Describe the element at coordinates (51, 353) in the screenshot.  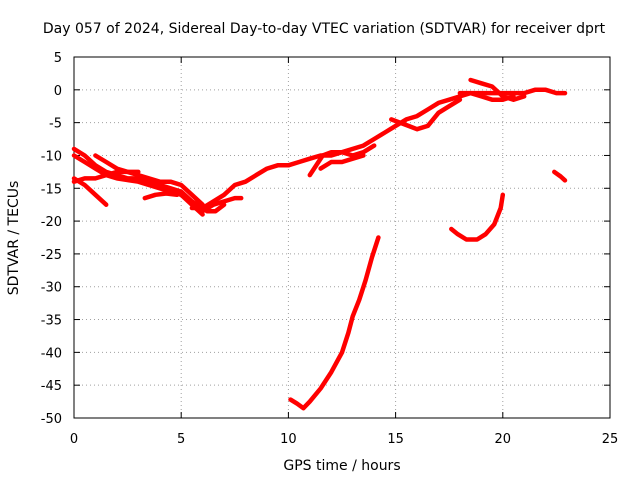
I see `y-tick-label: -40` at that location.